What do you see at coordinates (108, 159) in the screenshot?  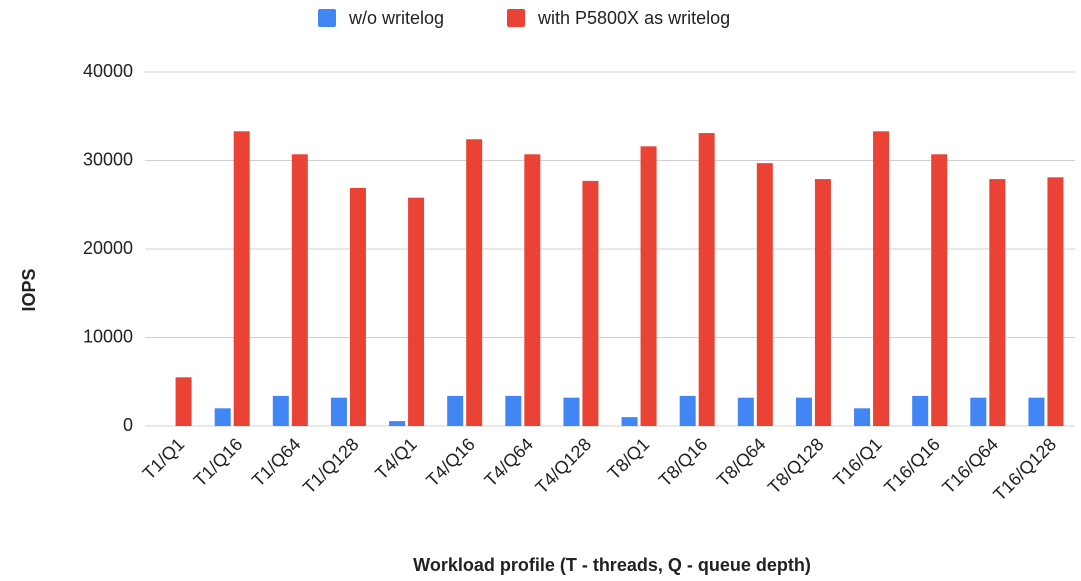 I see `y-tick-label: 30000` at bounding box center [108, 159].